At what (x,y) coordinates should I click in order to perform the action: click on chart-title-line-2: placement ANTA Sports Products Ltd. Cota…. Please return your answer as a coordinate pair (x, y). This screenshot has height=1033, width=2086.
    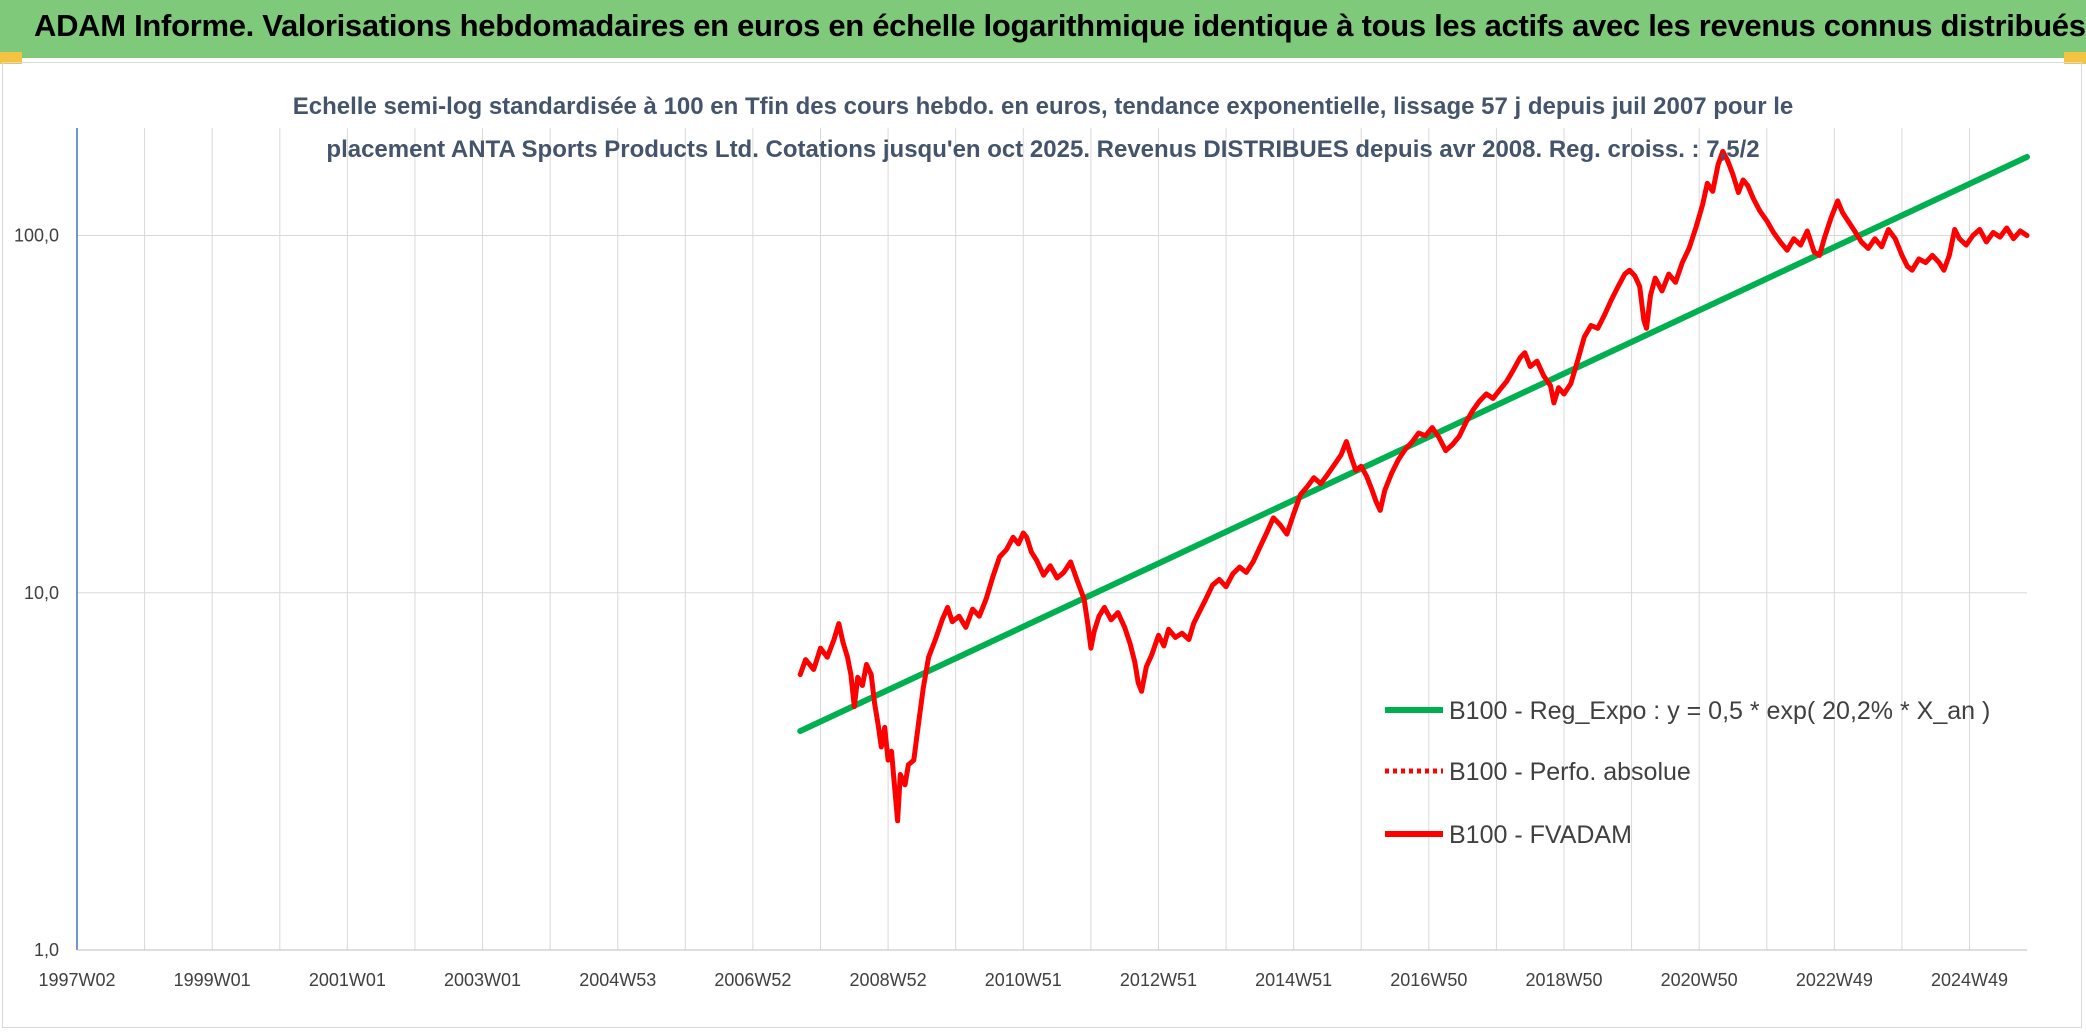
    Looking at the image, I should click on (1042, 149).